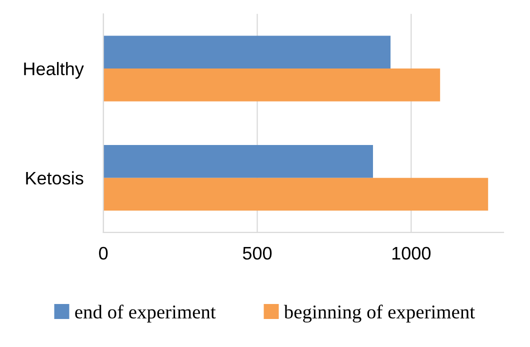  Describe the element at coordinates (411, 253) in the screenshot. I see `x-tick-label: 1000` at that location.